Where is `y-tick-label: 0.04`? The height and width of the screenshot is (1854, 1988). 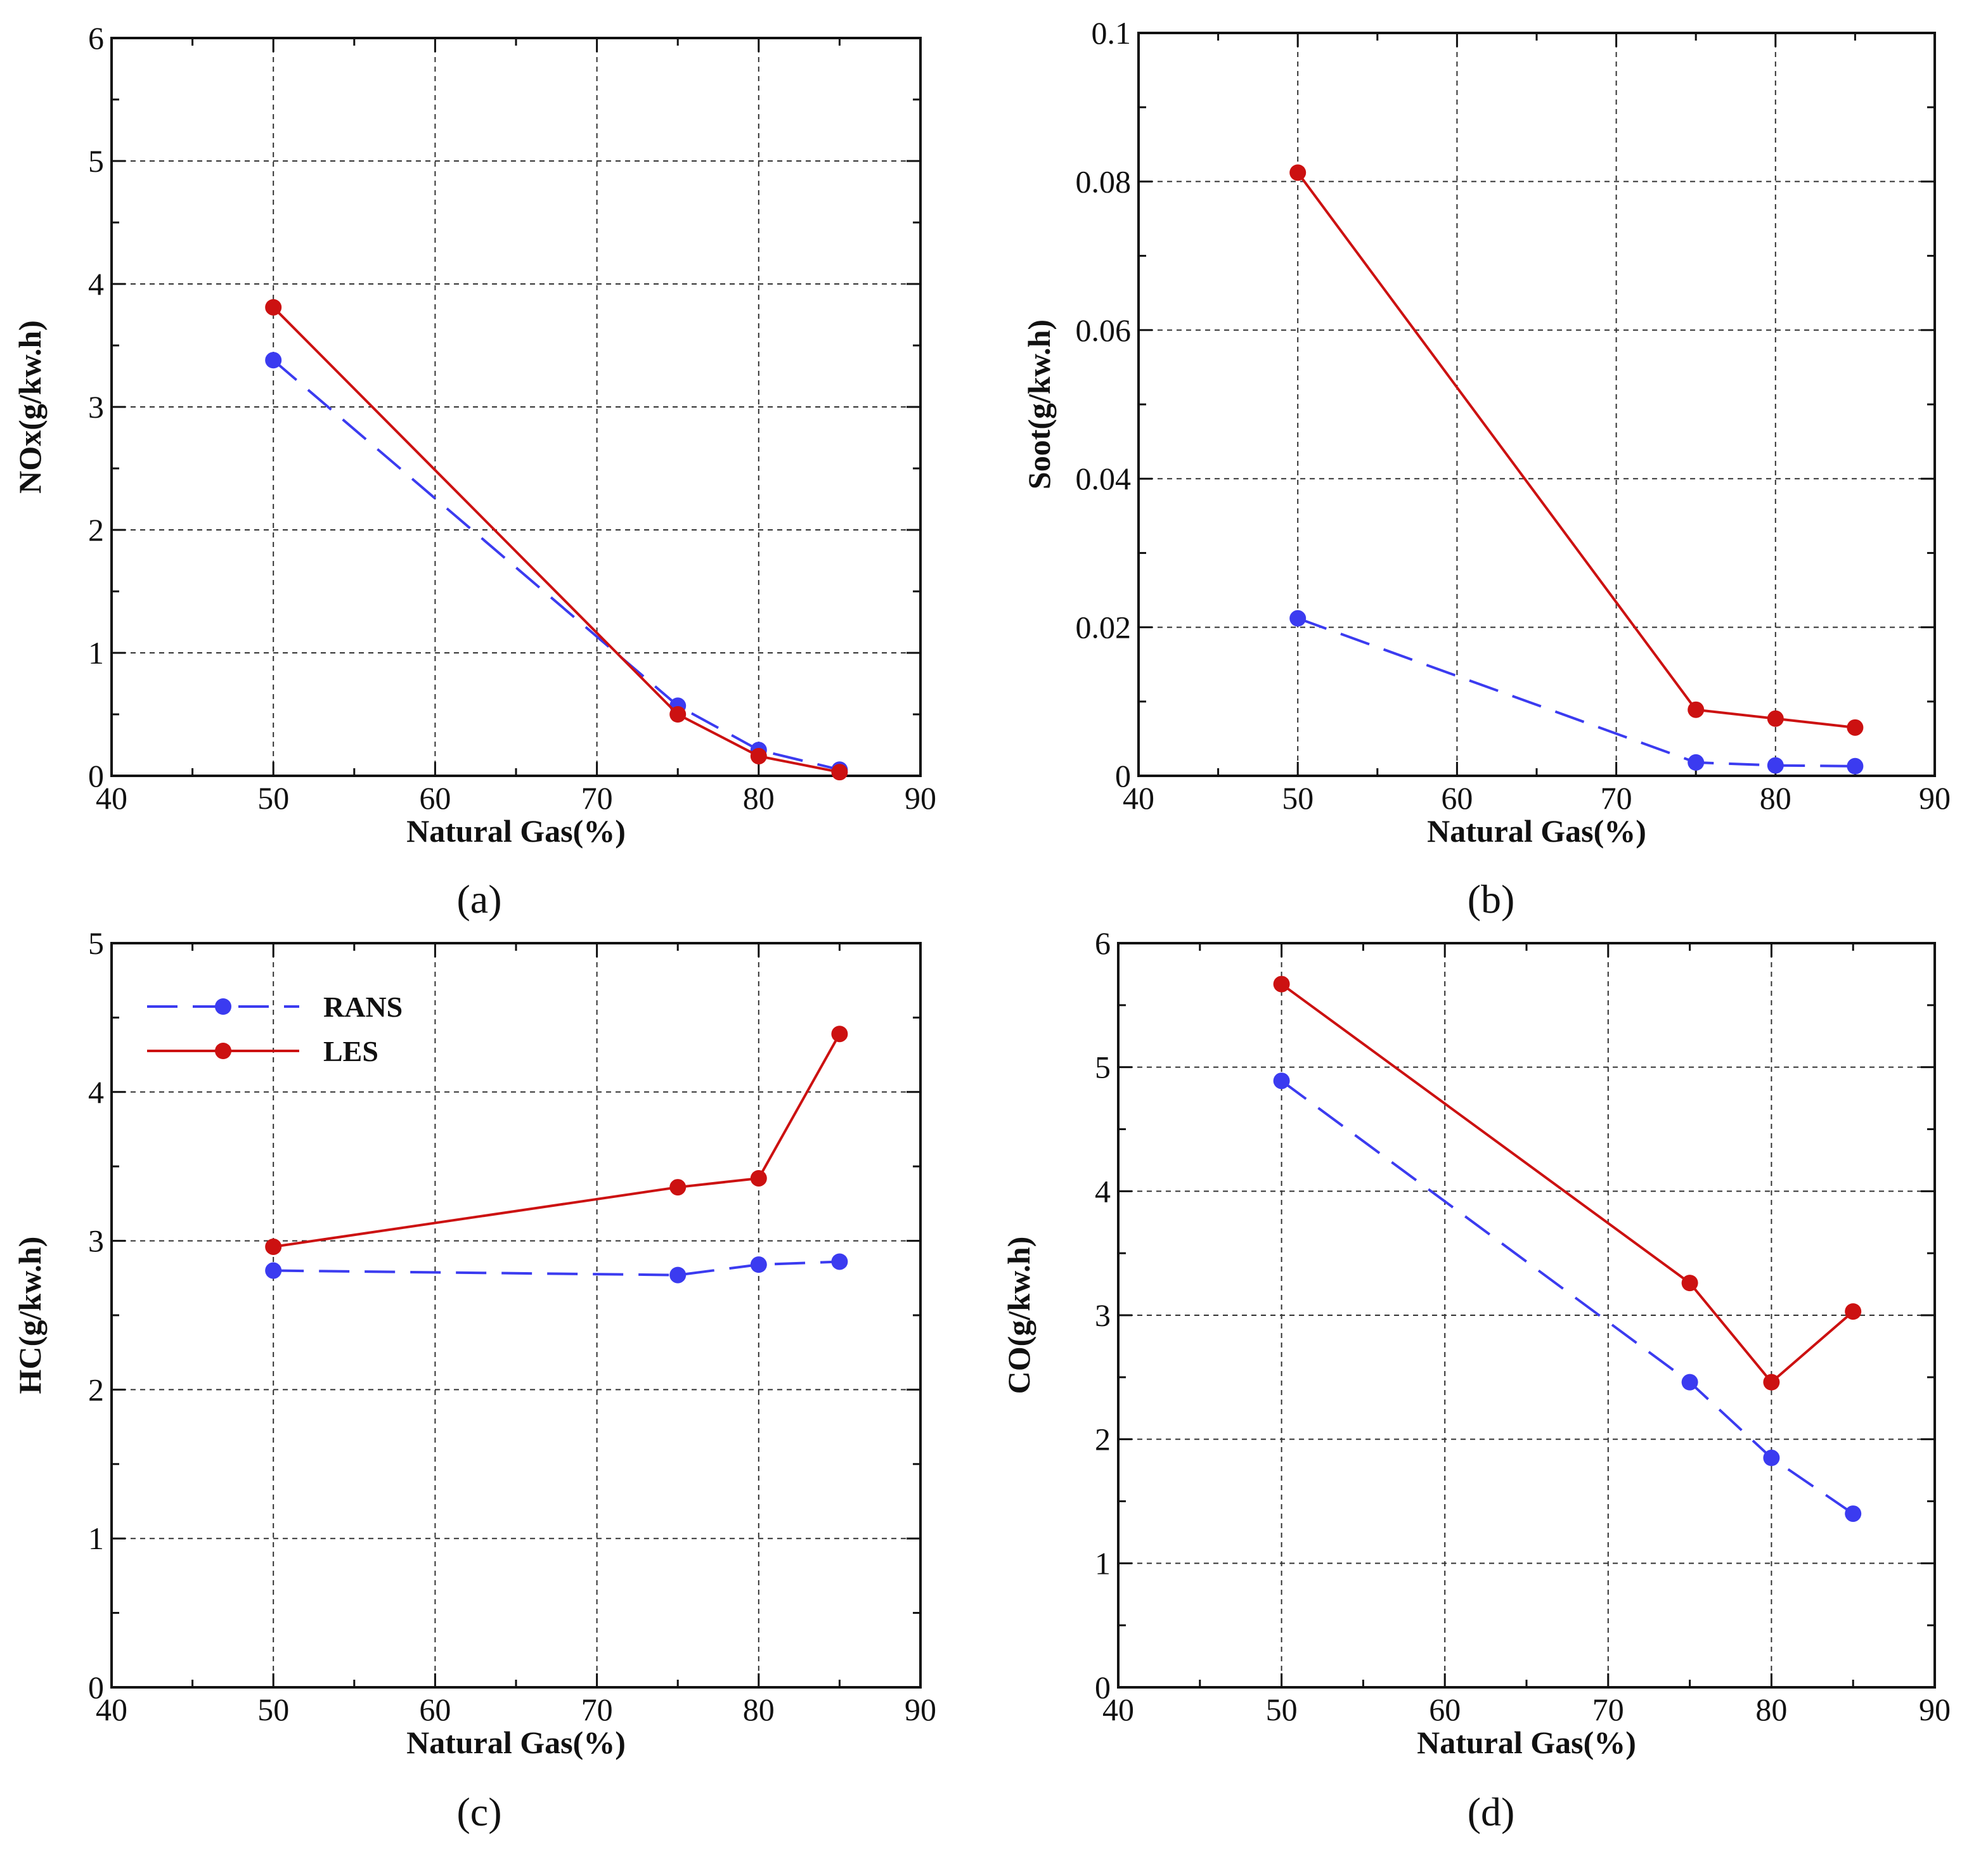 y-tick-label: 0.04 is located at coordinates (1104, 478).